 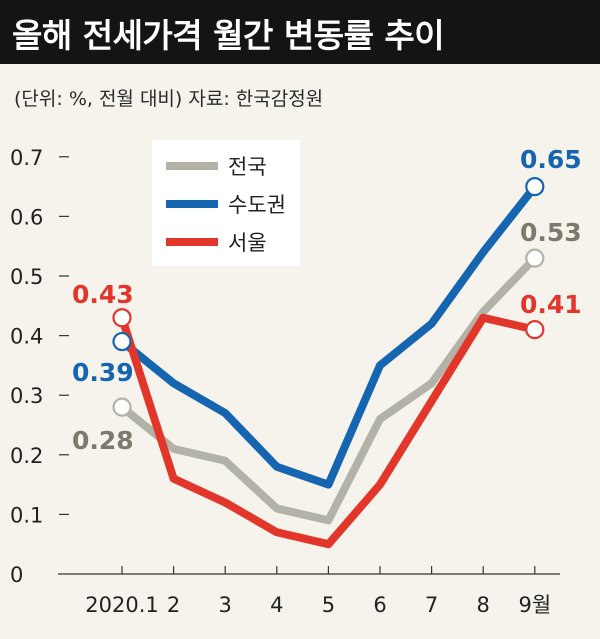 What do you see at coordinates (431, 605) in the screenshot?
I see `x-tick-label: 7` at bounding box center [431, 605].